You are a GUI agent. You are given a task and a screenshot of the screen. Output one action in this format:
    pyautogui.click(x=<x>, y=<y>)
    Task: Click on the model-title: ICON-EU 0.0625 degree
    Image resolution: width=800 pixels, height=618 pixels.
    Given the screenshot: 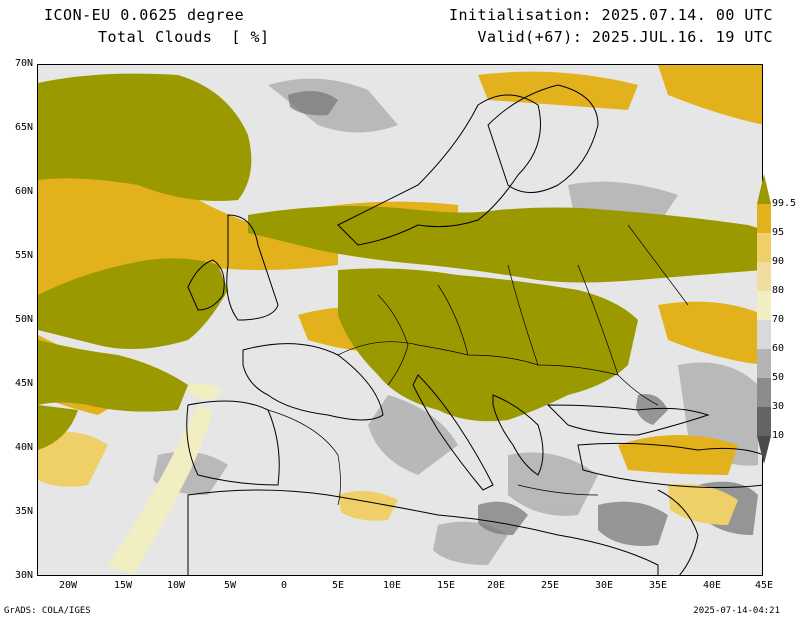 What is the action you would take?
    pyautogui.click(x=144, y=15)
    